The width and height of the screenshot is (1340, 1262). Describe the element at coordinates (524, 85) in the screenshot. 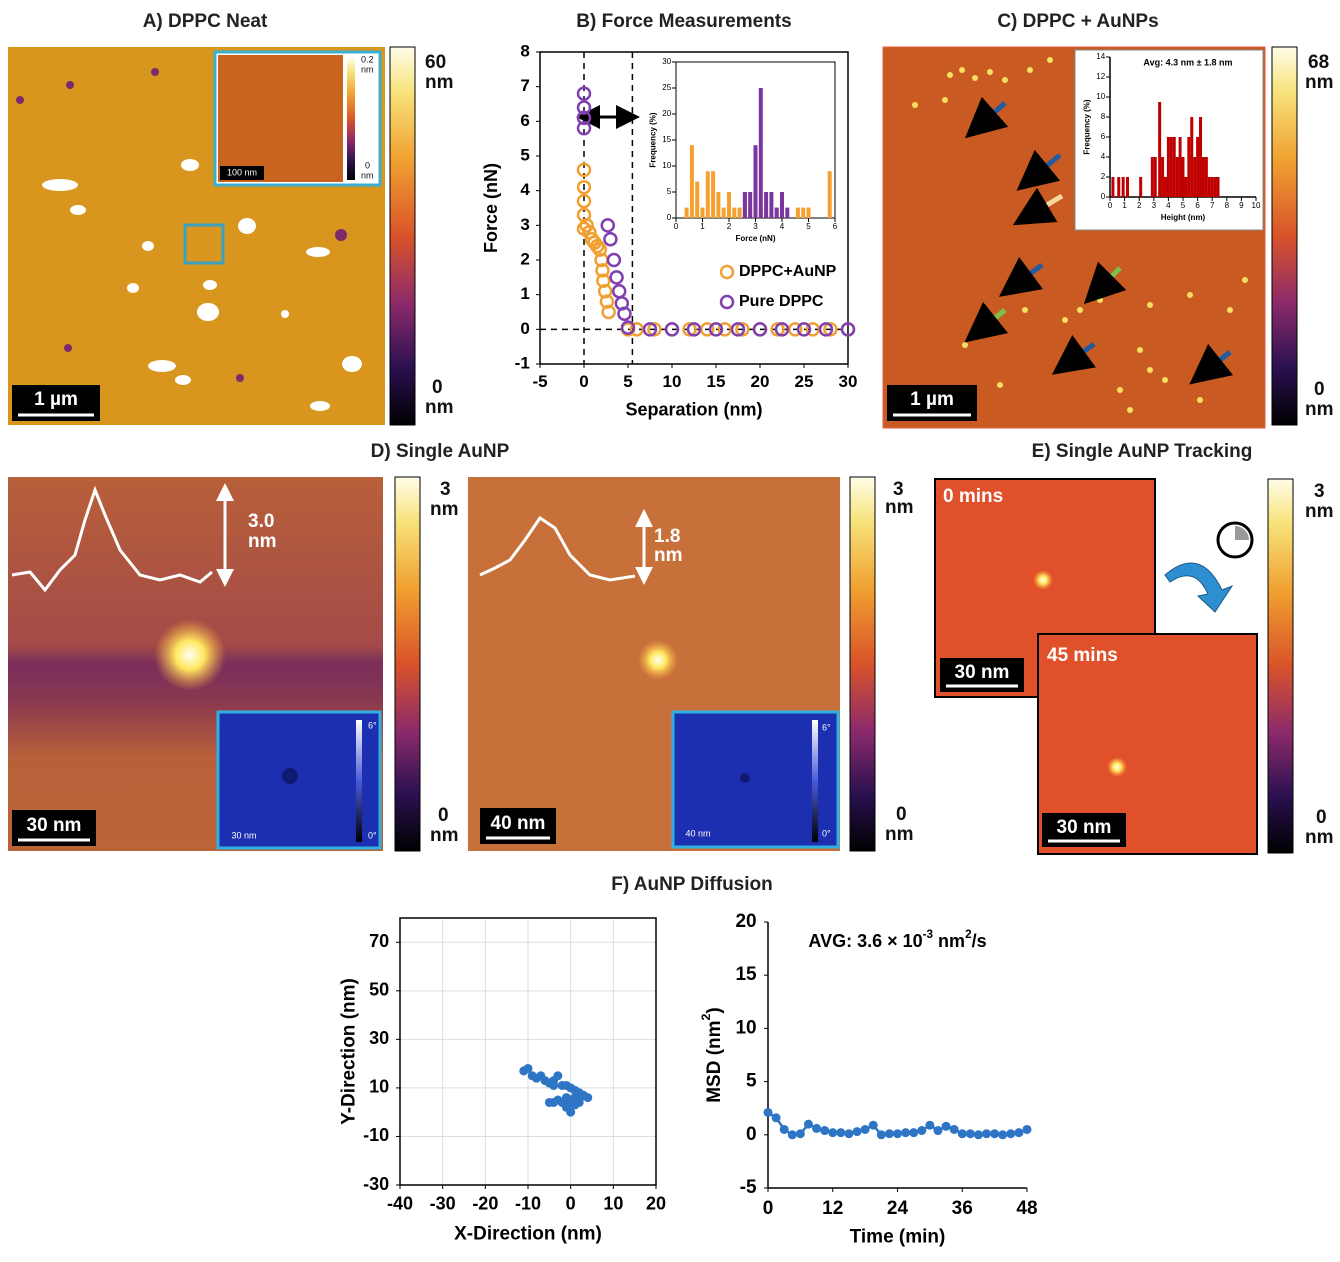

I see `y-tick-label: 7` at that location.